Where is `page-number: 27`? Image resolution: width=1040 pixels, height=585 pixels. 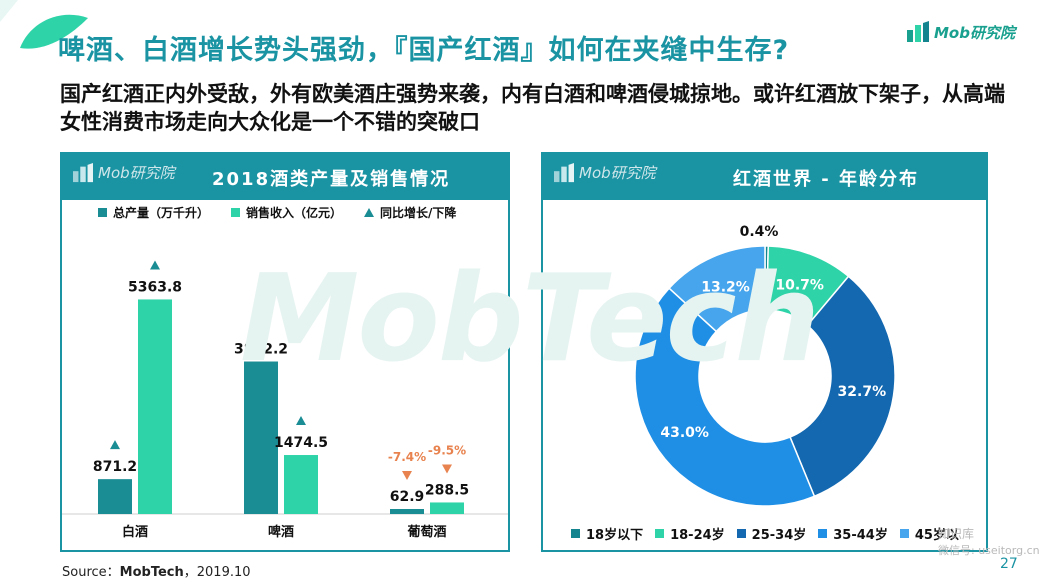 page-number: 27 is located at coordinates (1009, 564).